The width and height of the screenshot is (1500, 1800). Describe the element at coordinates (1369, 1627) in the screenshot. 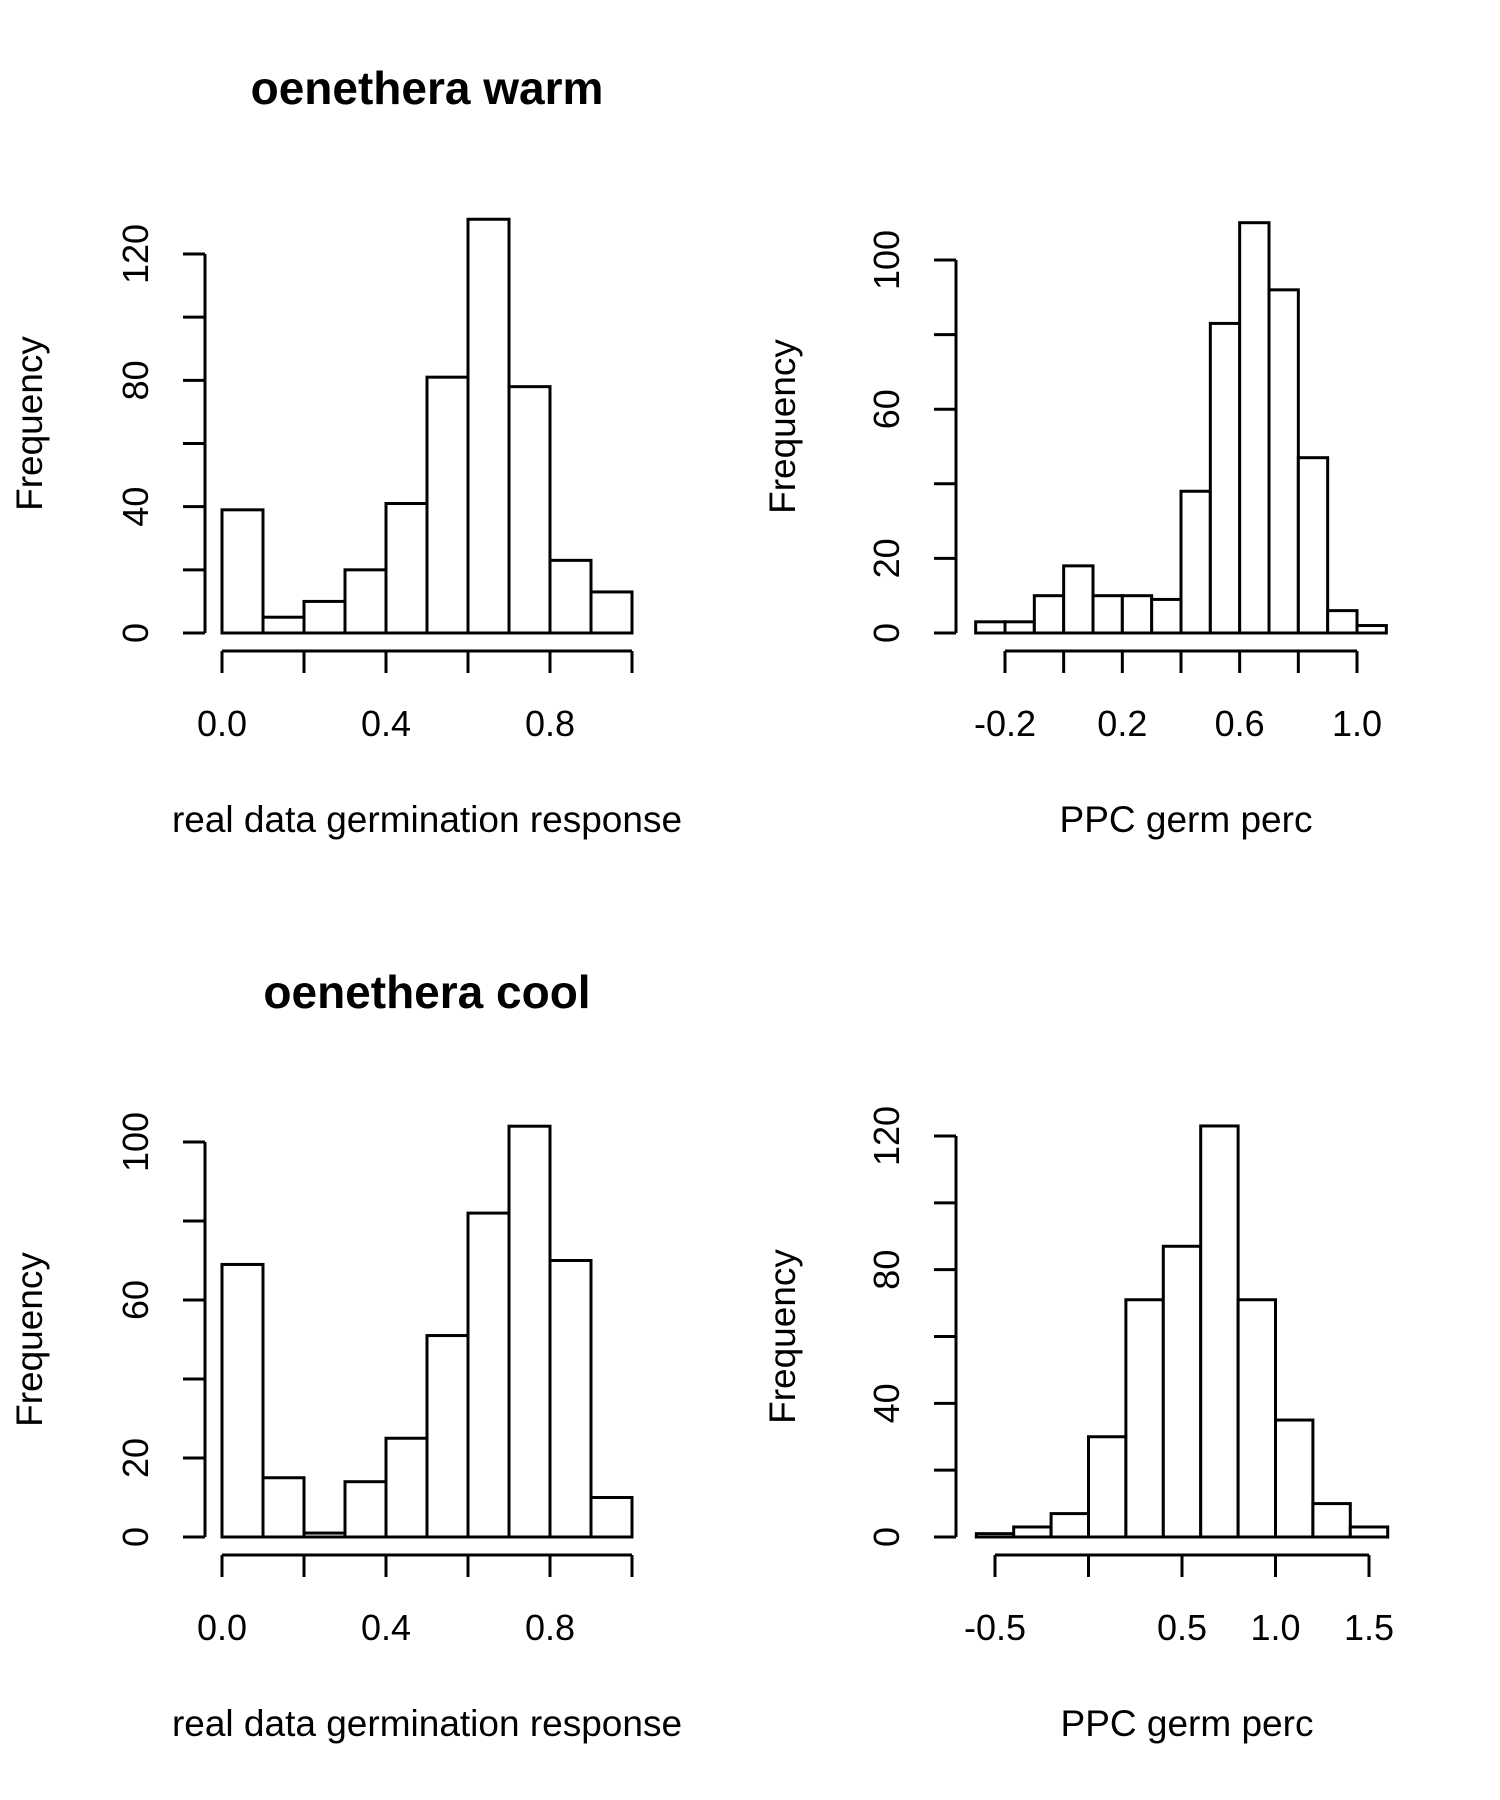

I see `x-tick-label: 1.5` at that location.